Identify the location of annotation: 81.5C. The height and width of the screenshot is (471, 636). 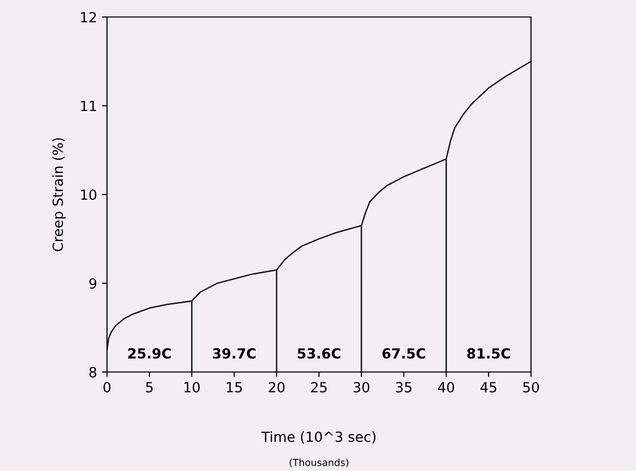
(488, 353).